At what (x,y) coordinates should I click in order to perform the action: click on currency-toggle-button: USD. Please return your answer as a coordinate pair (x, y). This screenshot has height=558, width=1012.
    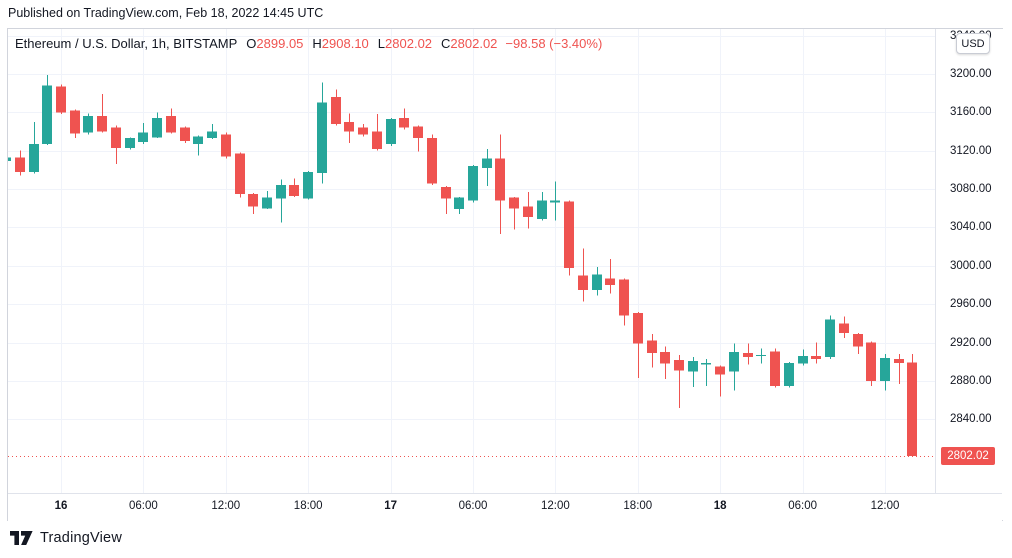
    Looking at the image, I should click on (973, 43).